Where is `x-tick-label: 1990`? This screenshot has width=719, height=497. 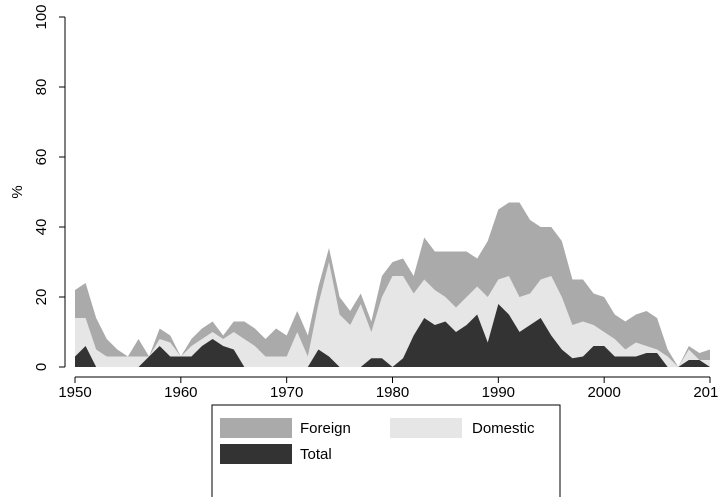 x-tick-label: 1990 is located at coordinates (498, 392).